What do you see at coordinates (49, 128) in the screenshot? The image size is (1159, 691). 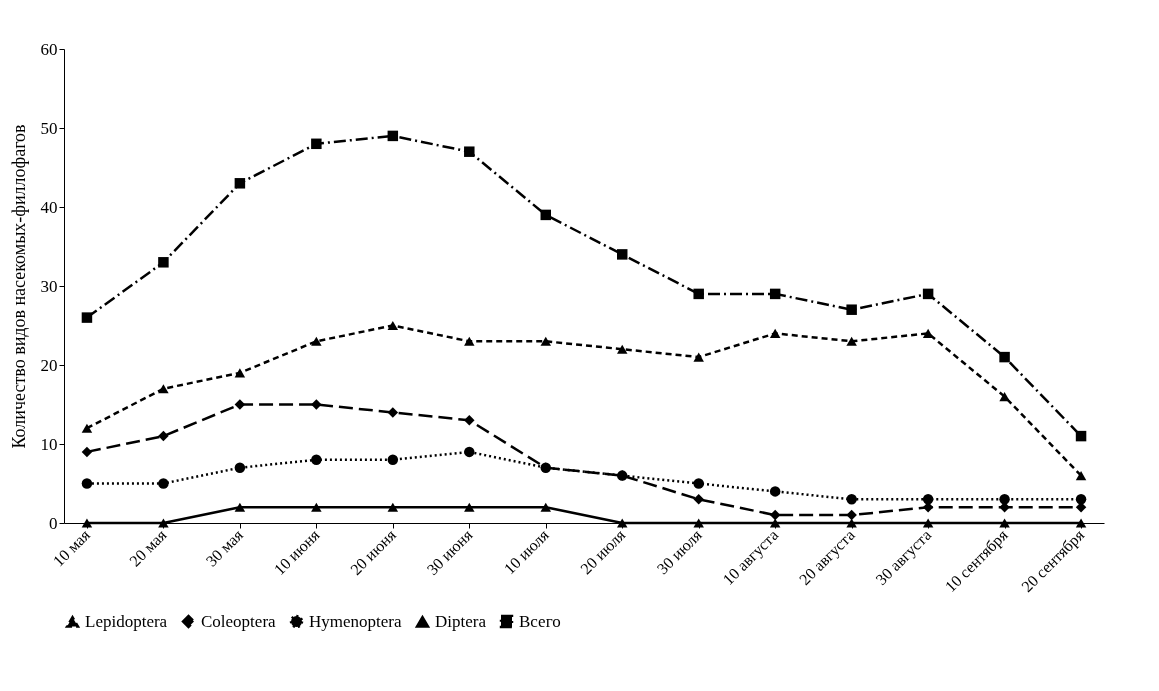 I see `y-tick-label: 50` at bounding box center [49, 128].